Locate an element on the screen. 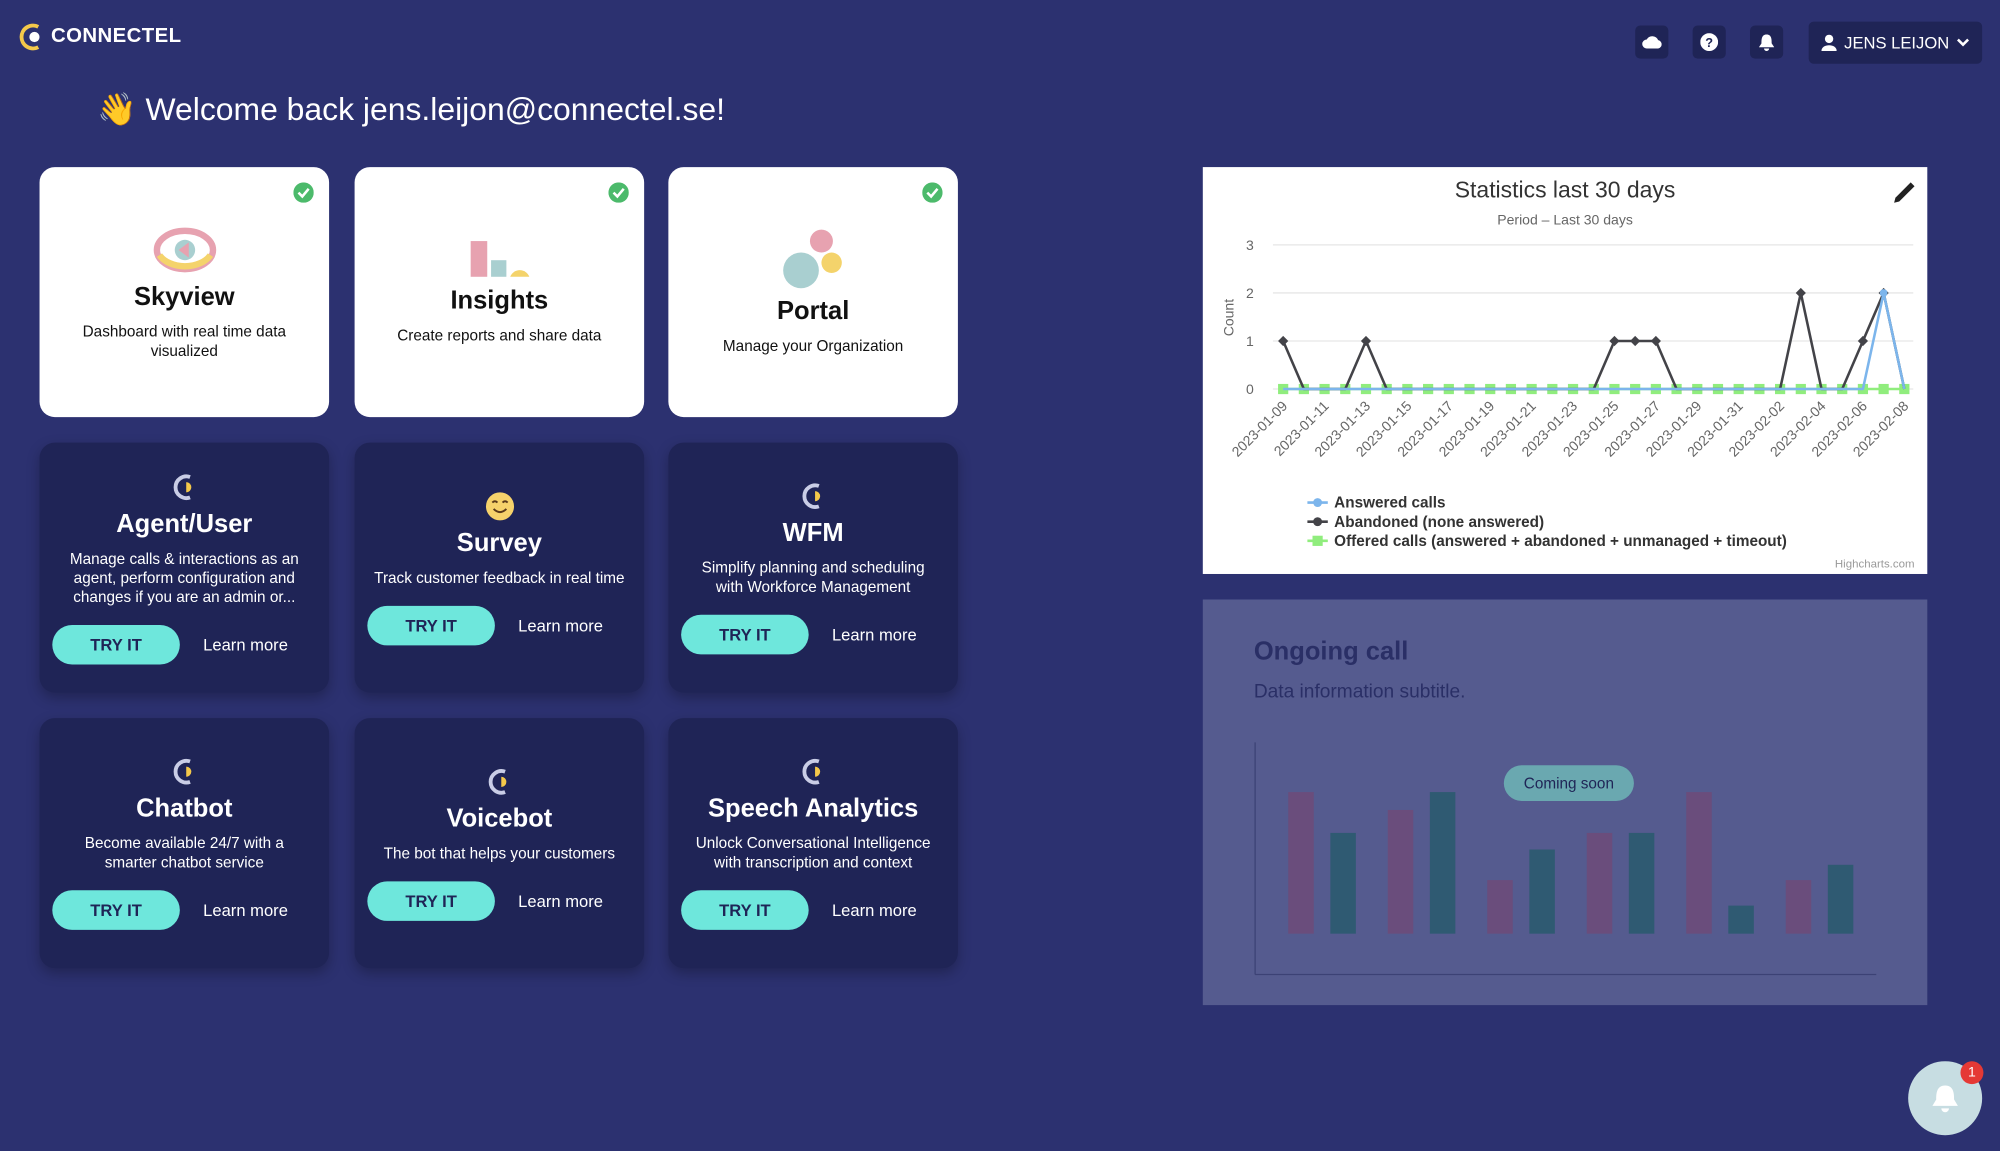 Image resolution: width=2000 pixels, height=1151 pixels. user-icon is located at coordinates (1829, 43).